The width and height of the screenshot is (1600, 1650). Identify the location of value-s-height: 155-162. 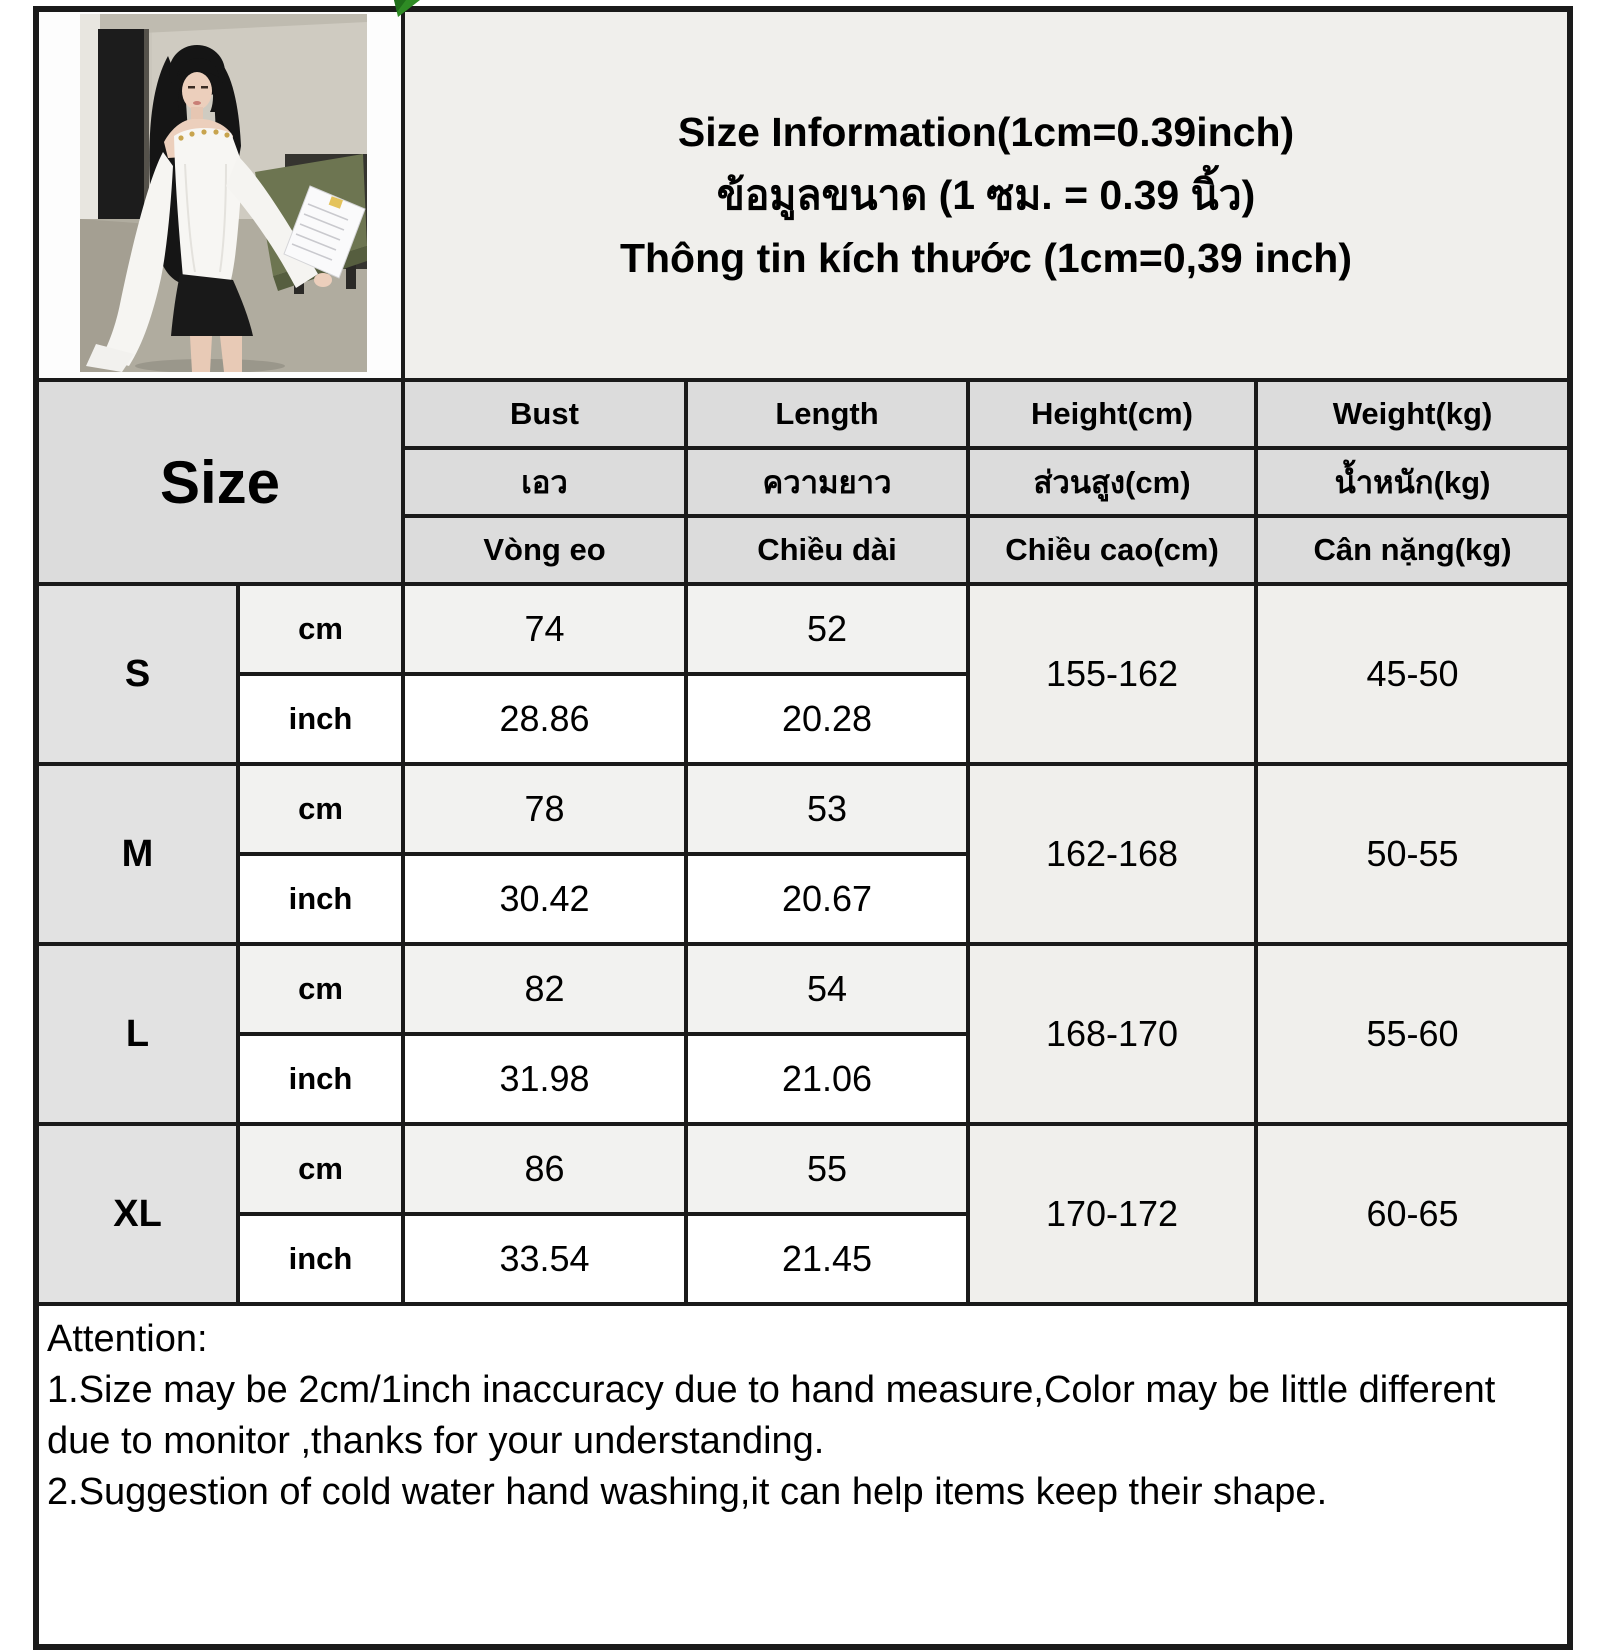
(1112, 674).